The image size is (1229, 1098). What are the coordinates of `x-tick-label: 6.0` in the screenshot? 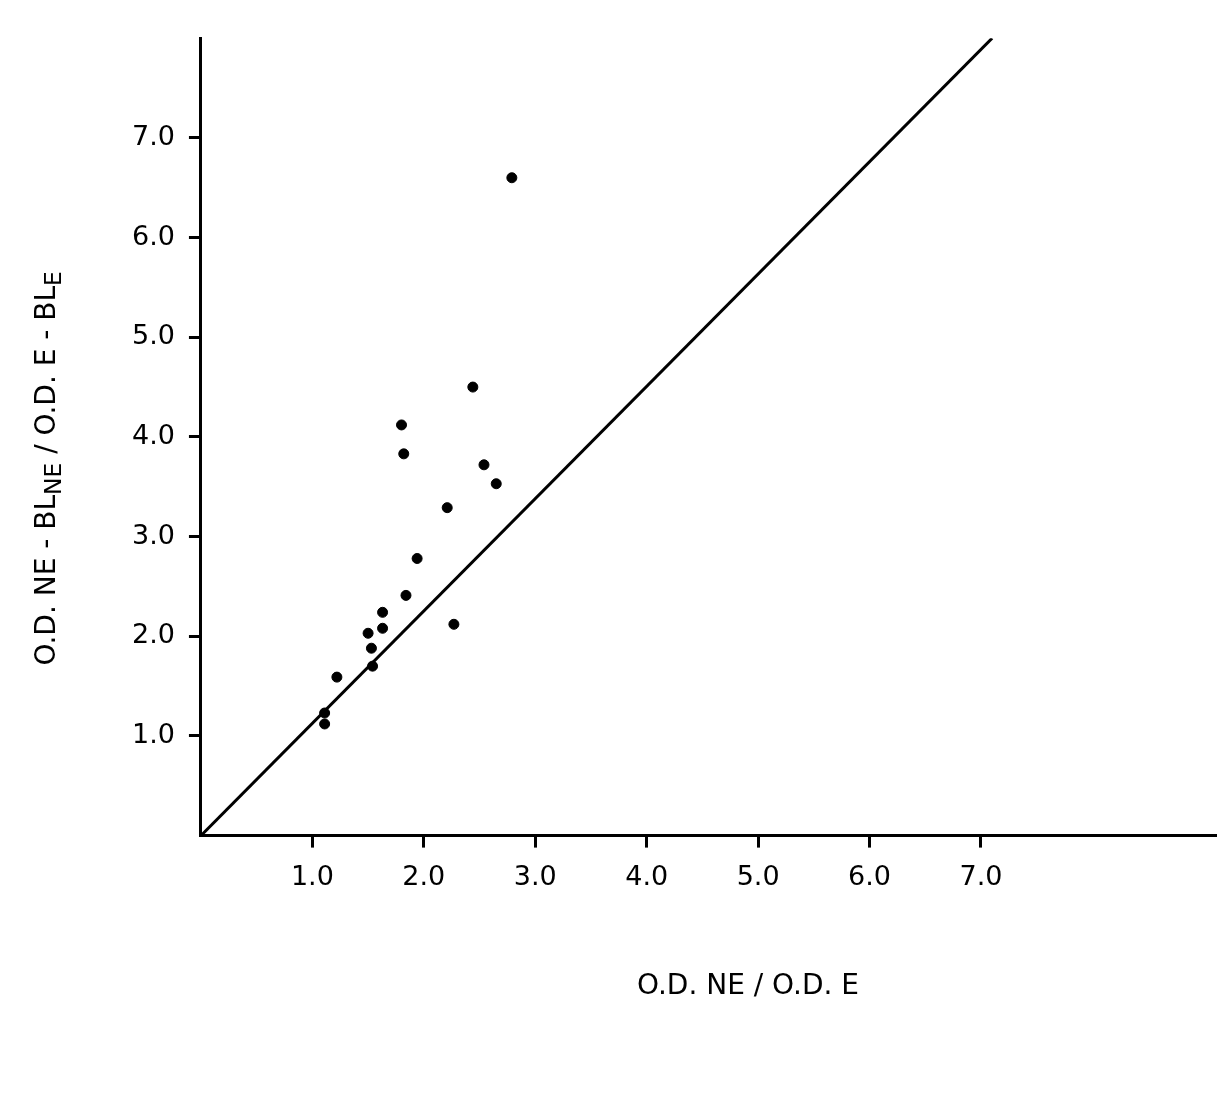 It's located at (870, 875).